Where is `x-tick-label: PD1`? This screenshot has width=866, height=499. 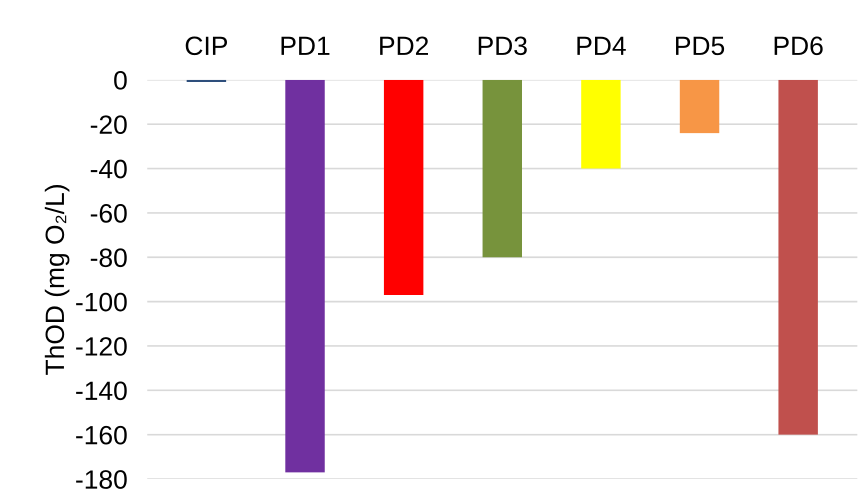
x-tick-label: PD1 is located at coordinates (306, 45).